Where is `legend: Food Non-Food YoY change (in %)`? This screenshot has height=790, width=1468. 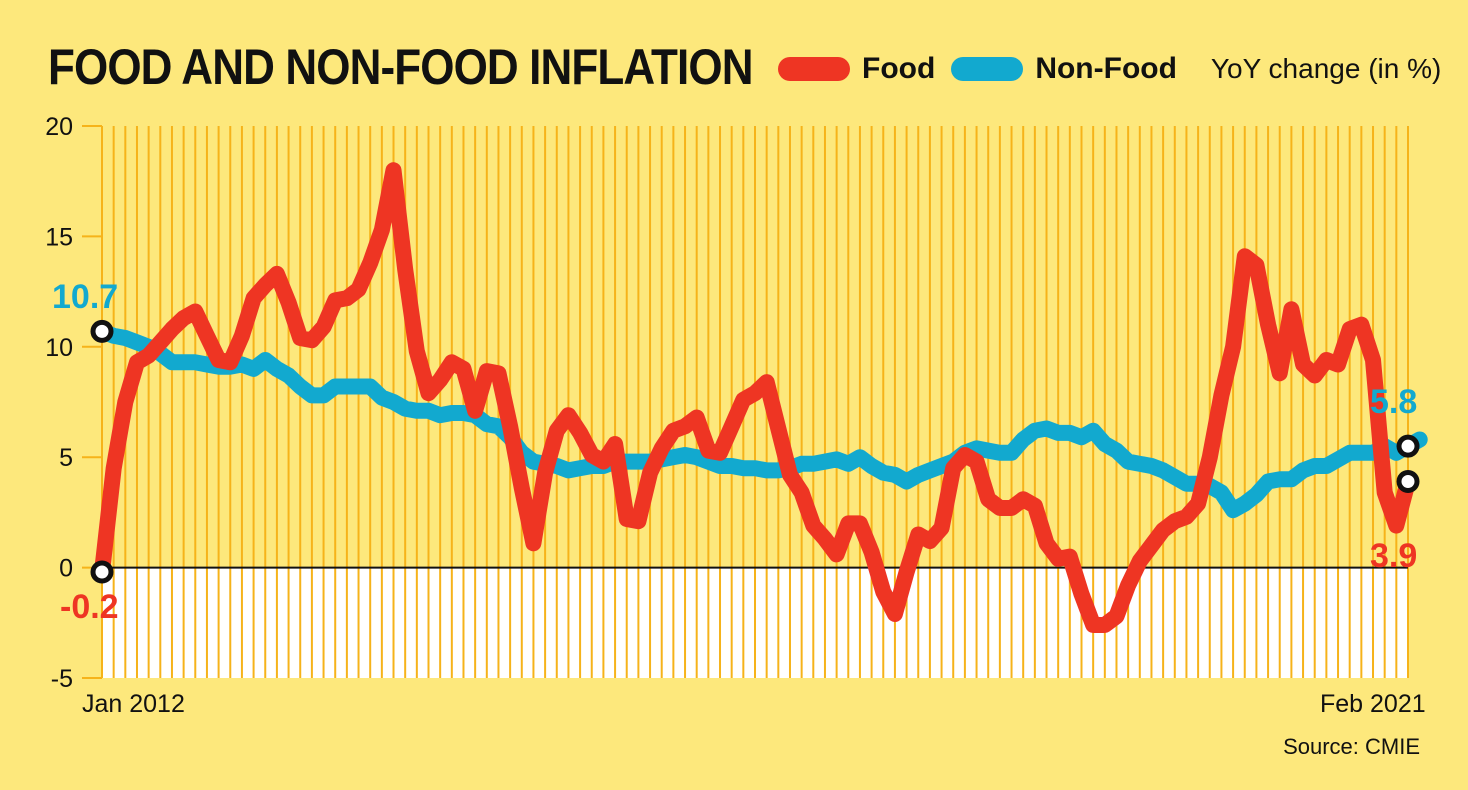
legend: Food Non-Food YoY change (in %) is located at coordinates (1109, 69).